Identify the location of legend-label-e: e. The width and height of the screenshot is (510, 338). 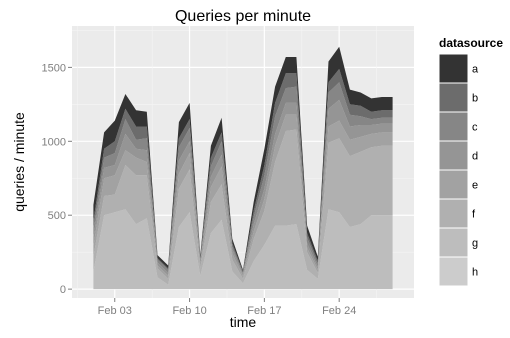
(475, 186).